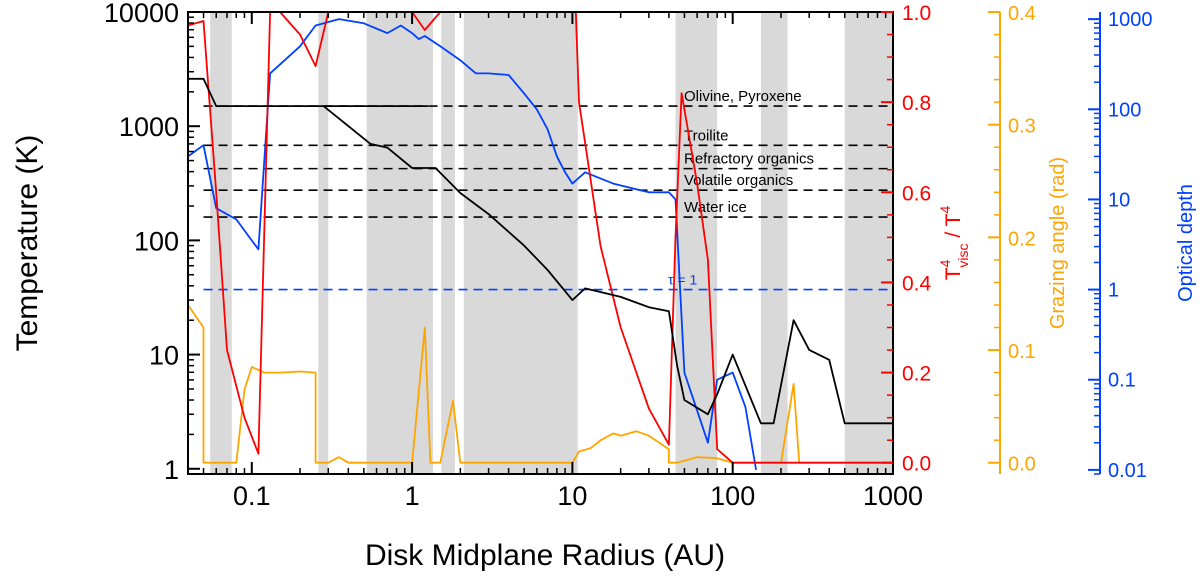 This screenshot has height=580, width=1200. I want to click on ratio-tick-label: 0.8, so click(916, 103).